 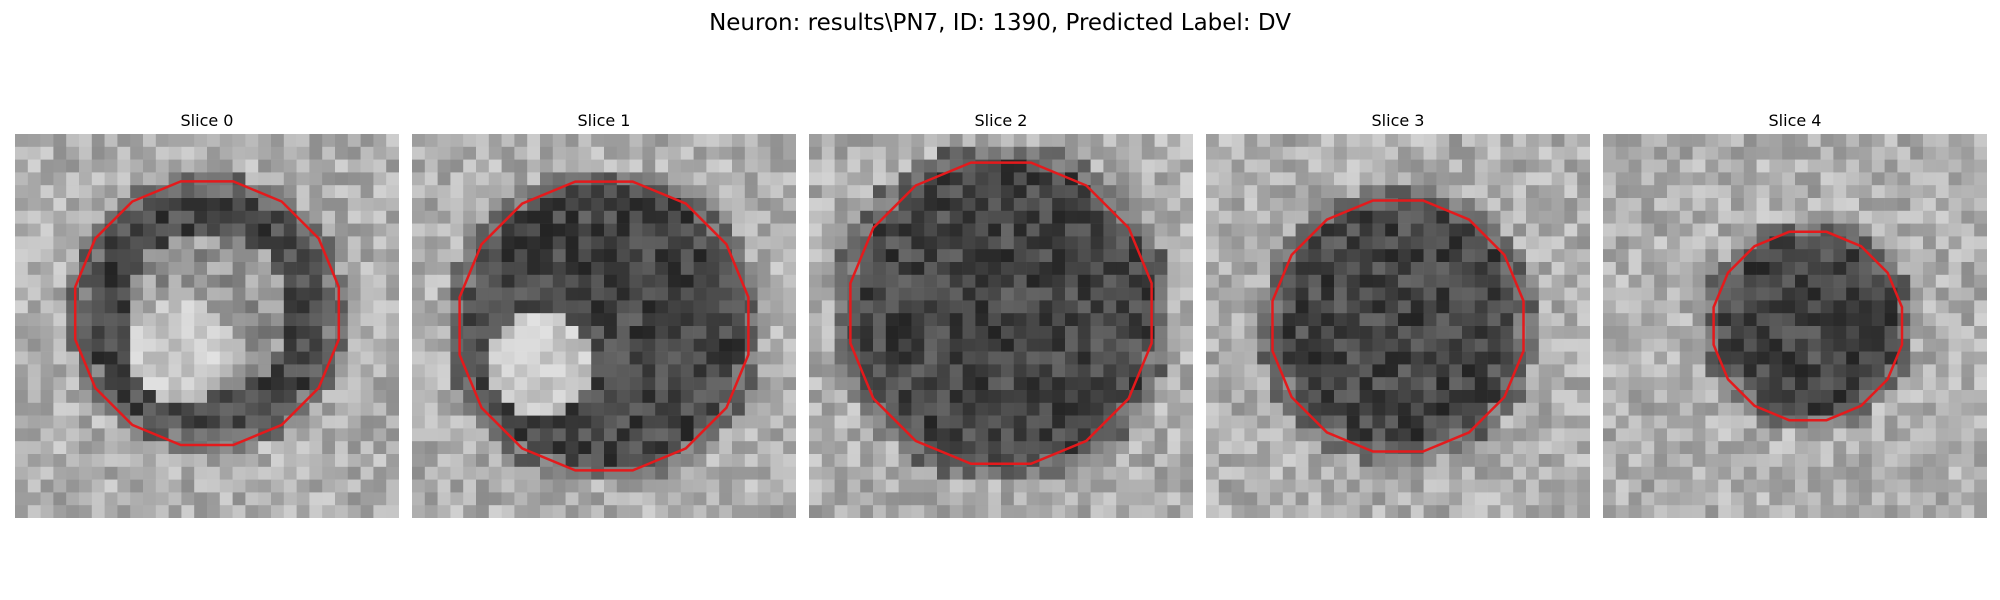 I want to click on slice-panel-3: Slice 3, so click(x=1398, y=313).